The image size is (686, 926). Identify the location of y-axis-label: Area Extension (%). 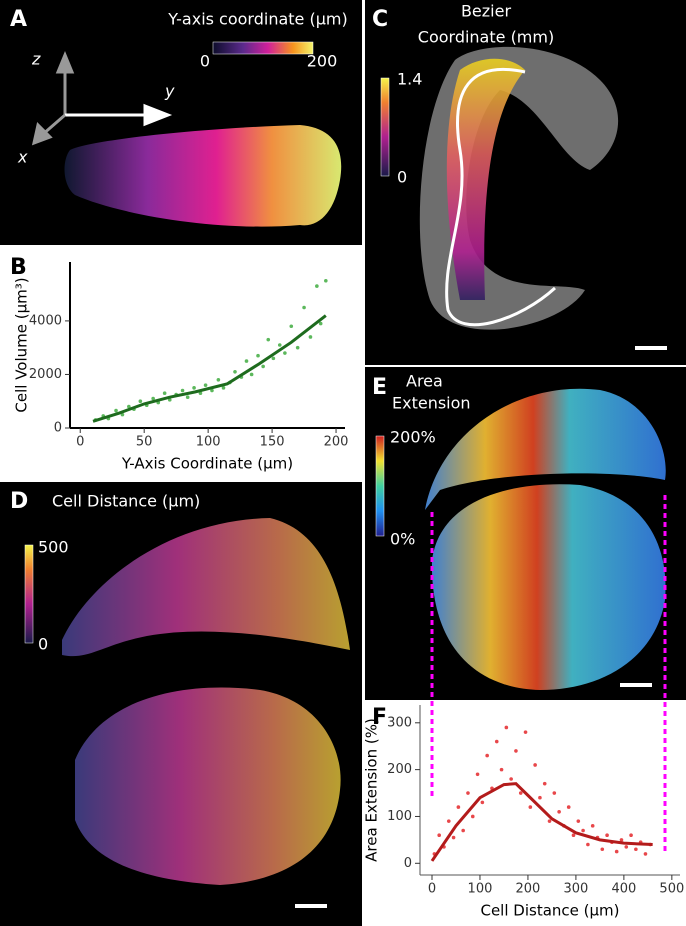
(372, 790).